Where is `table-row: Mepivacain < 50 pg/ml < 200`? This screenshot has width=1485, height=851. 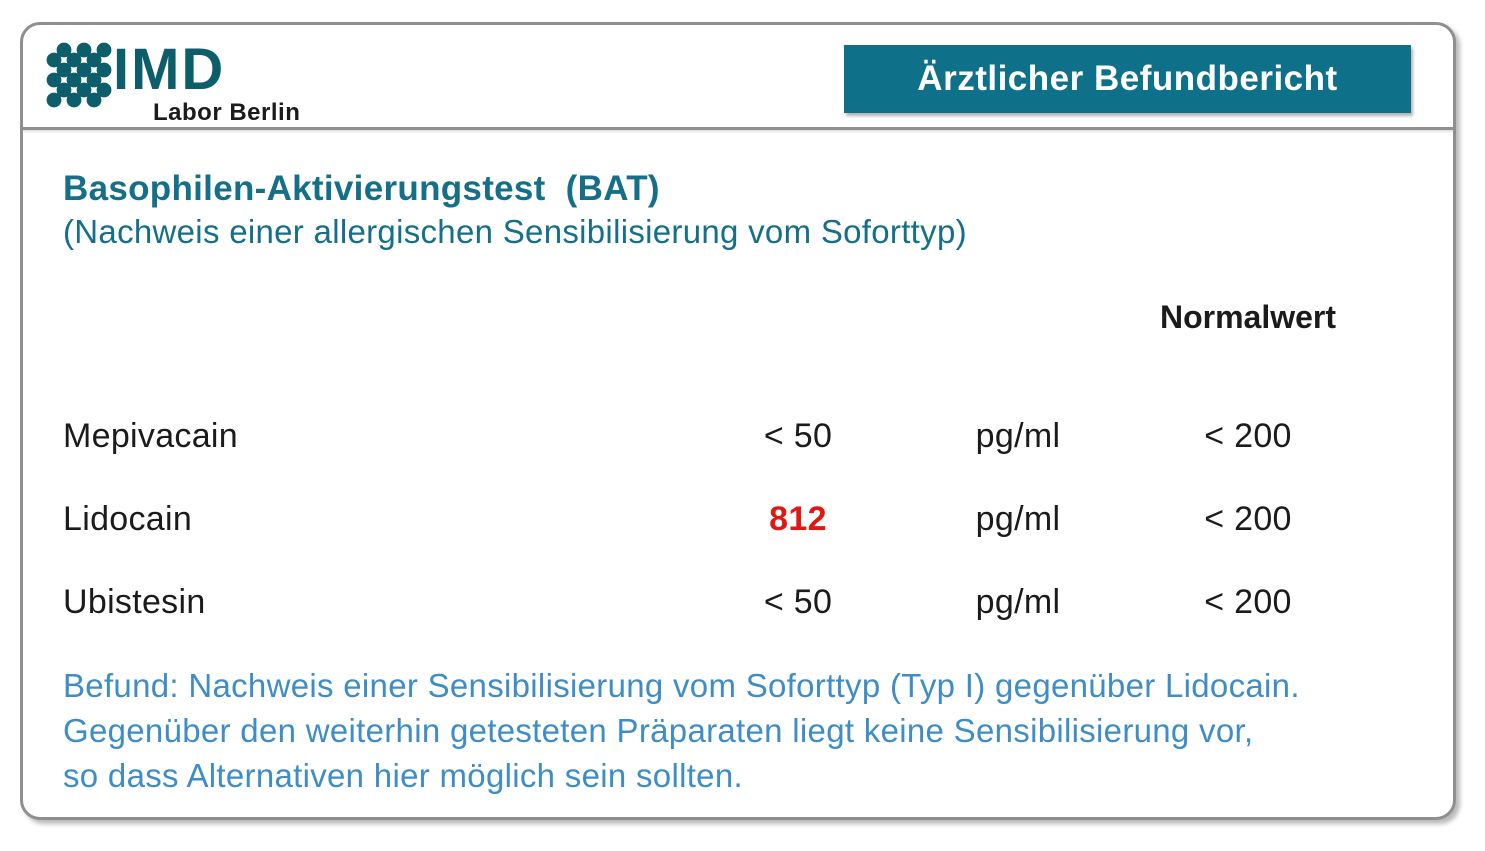 table-row: Mepivacain < 50 pg/ml < 200 is located at coordinates (708, 436).